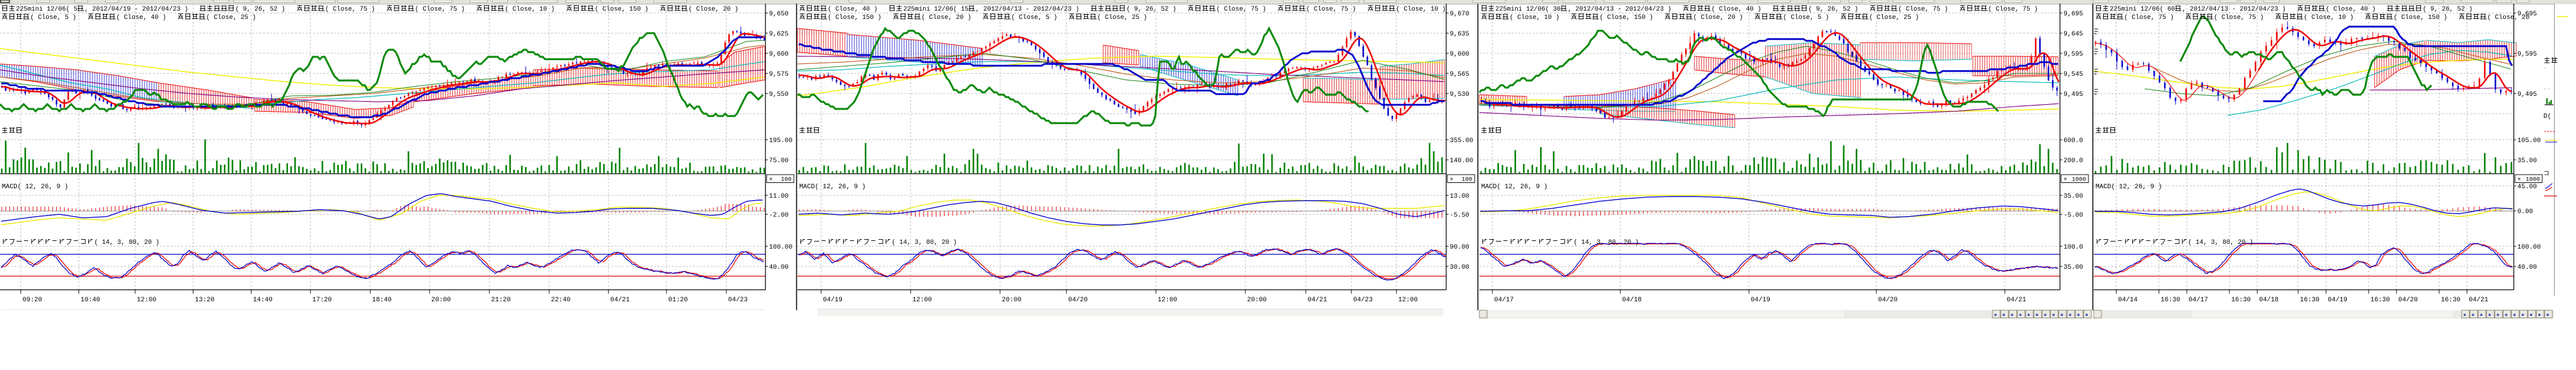 The height and width of the screenshot is (370, 2576). I want to click on svg-text: 9,695, so click(2073, 14).